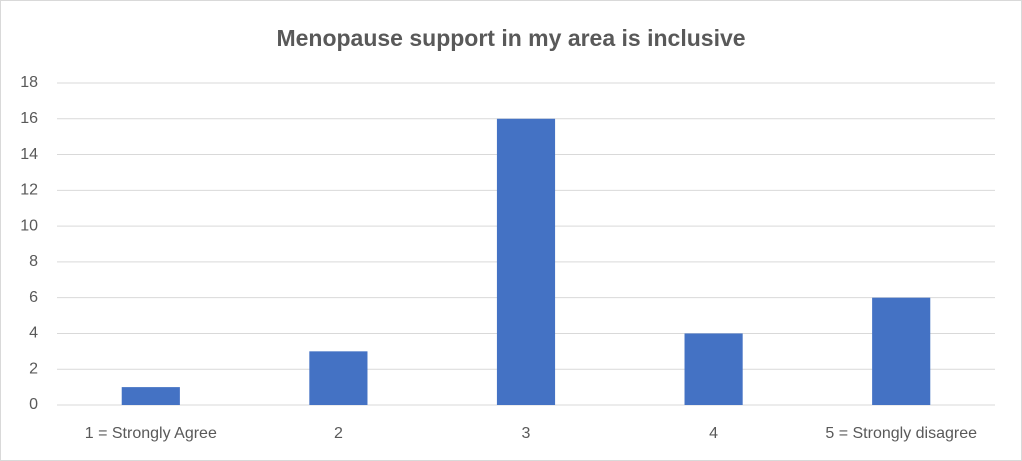 Image resolution: width=1022 pixels, height=461 pixels. What do you see at coordinates (33, 333) in the screenshot?
I see `y-tick-label: 4` at bounding box center [33, 333].